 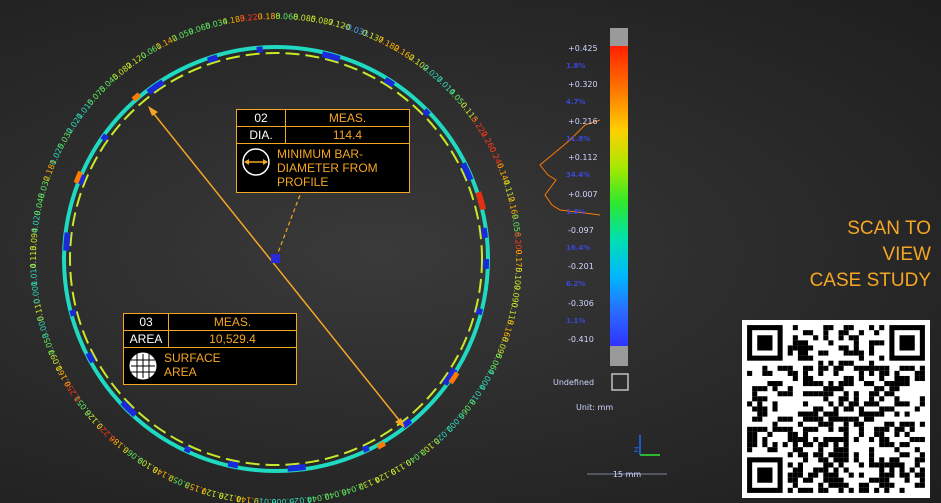 What do you see at coordinates (261, 135) in the screenshot?
I see `callout-key: DIA.` at bounding box center [261, 135].